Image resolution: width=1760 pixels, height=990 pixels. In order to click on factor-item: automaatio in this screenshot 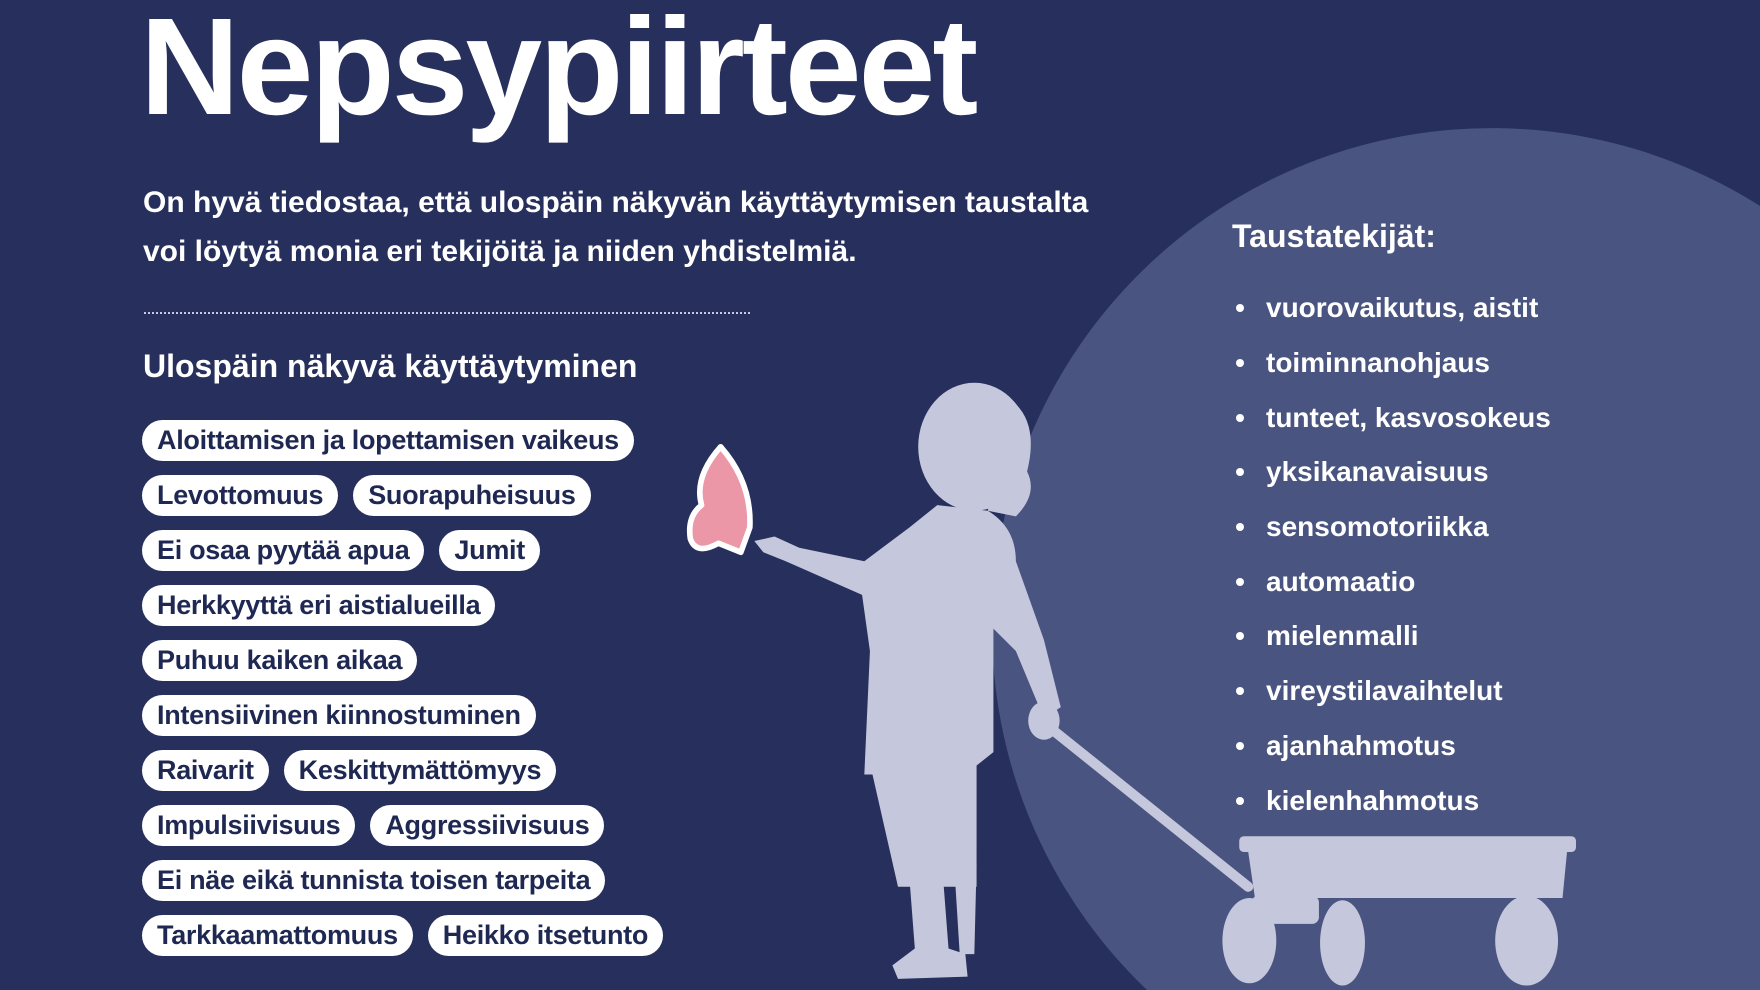, I will do `click(1393, 581)`.